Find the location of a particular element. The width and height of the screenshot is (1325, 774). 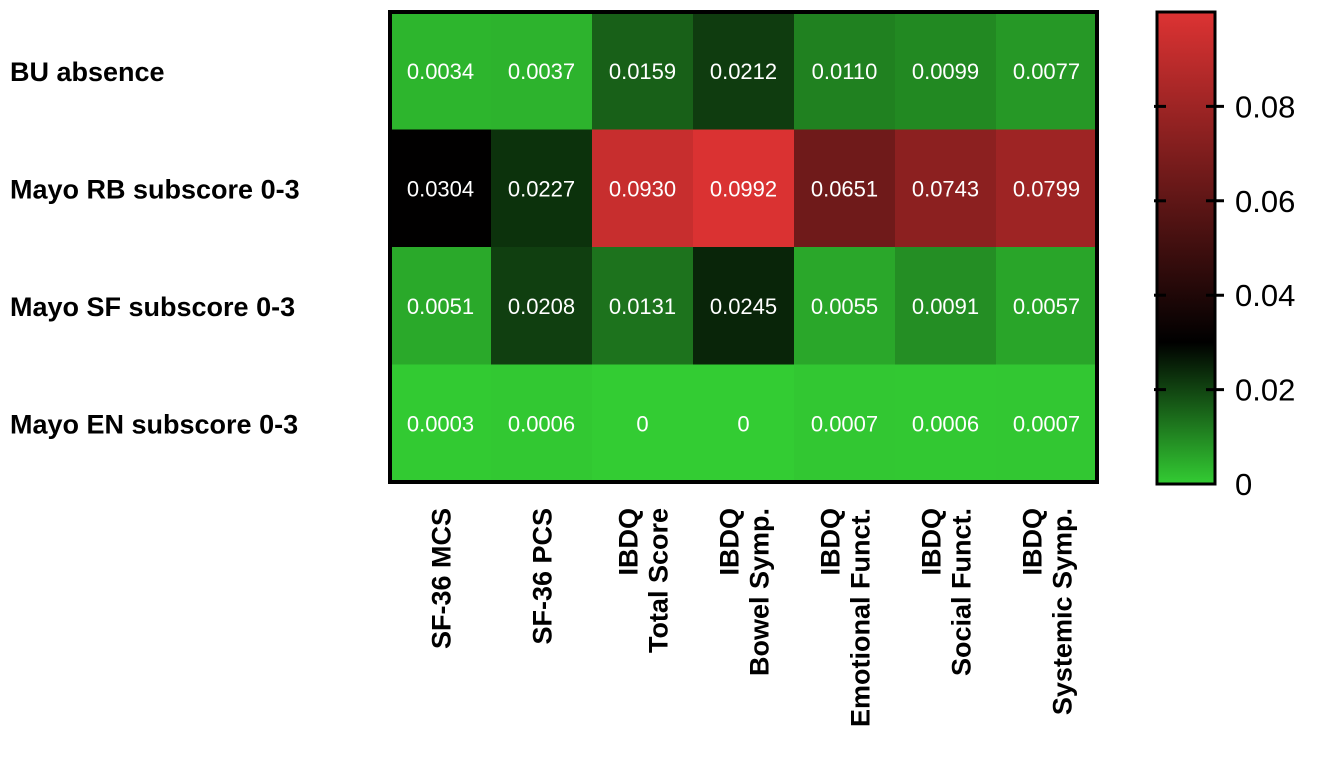

cell-value-label: 0.0799 is located at coordinates (1046, 188).